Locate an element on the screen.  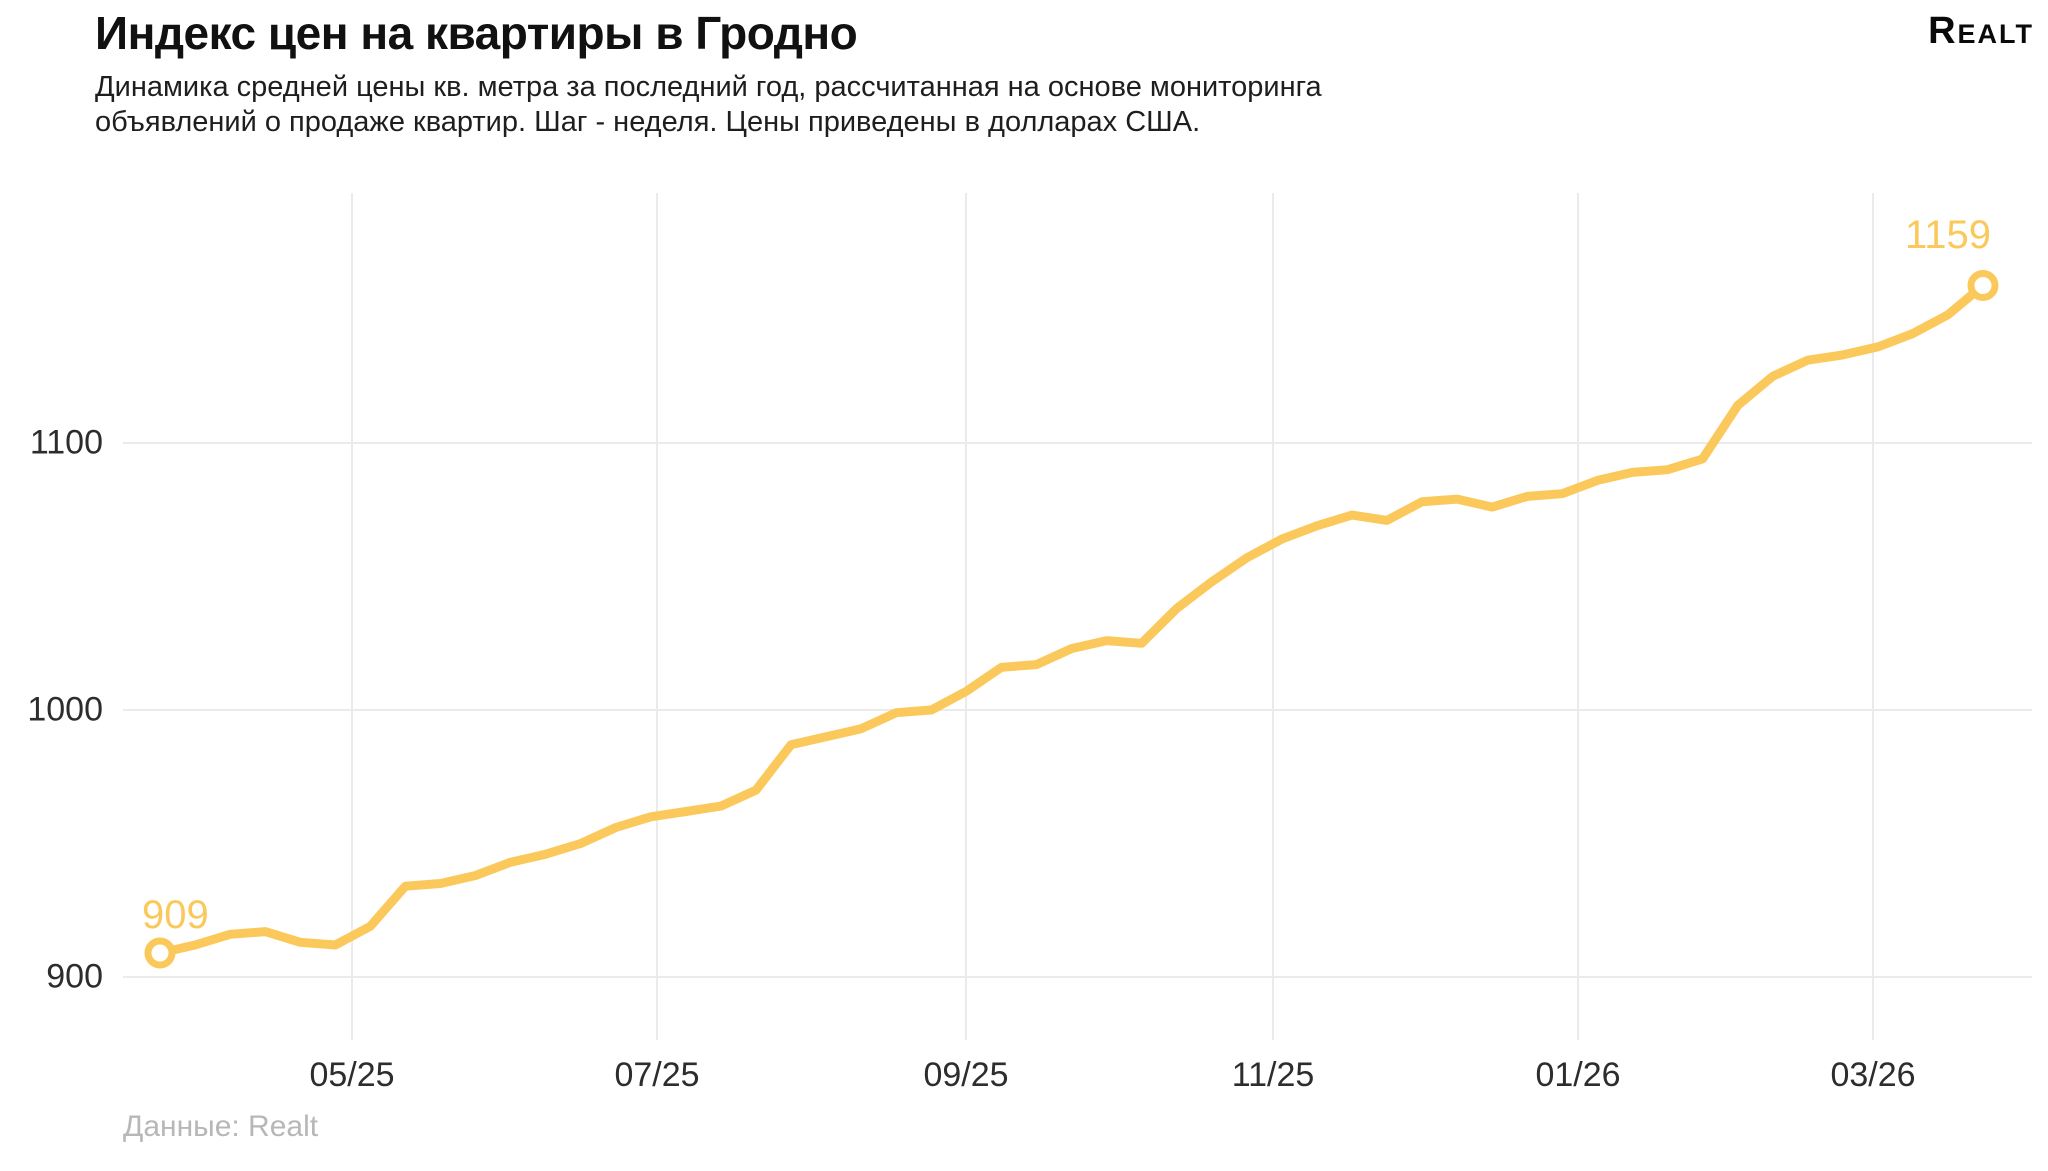
x-tick-label: 09/25 is located at coordinates (966, 1075).